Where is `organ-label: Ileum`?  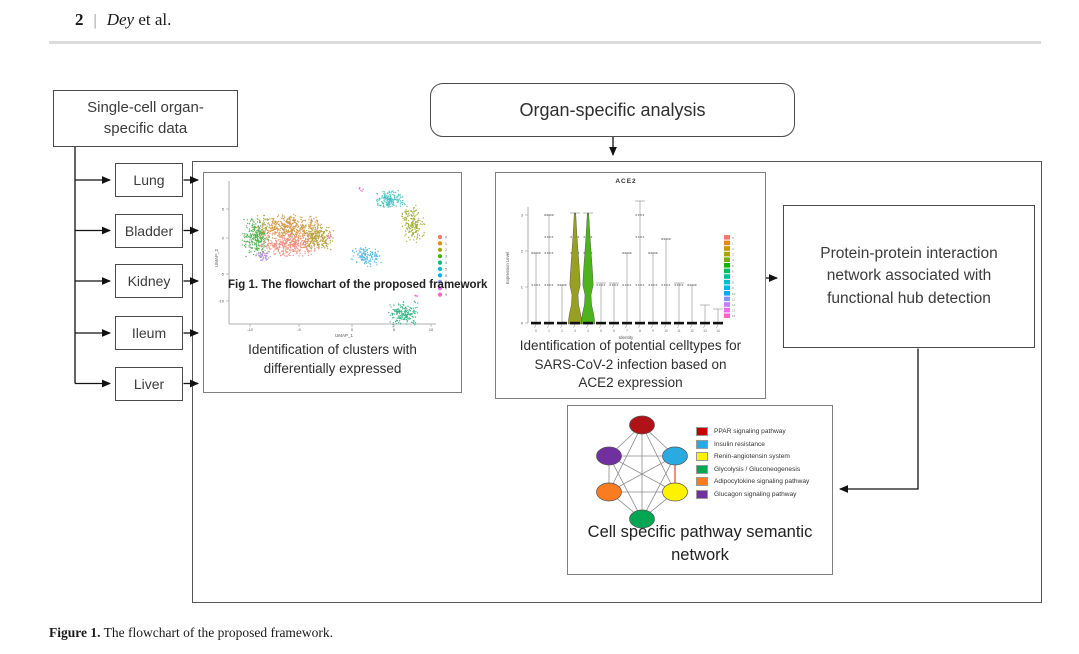 organ-label: Ileum is located at coordinates (149, 333).